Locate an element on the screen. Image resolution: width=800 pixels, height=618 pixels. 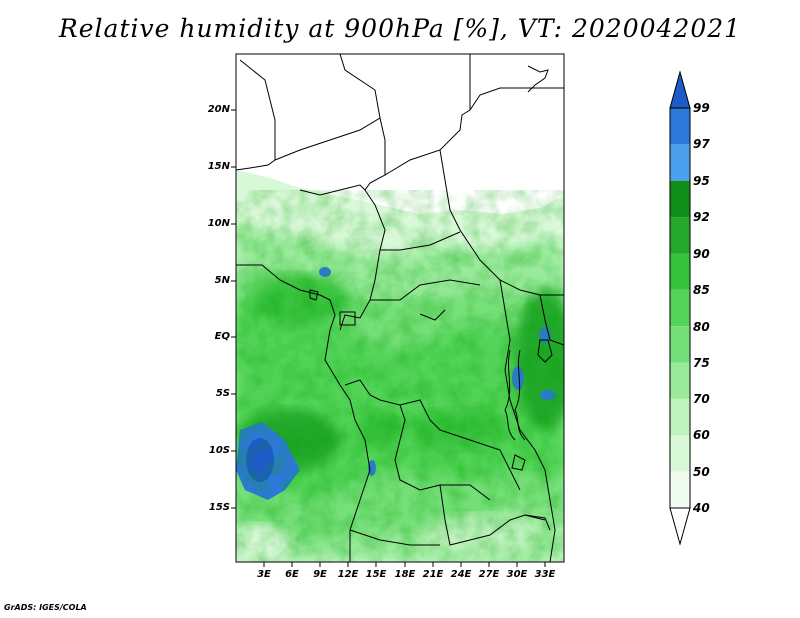
lat-label-15n: 15N is located at coordinates (218, 166).